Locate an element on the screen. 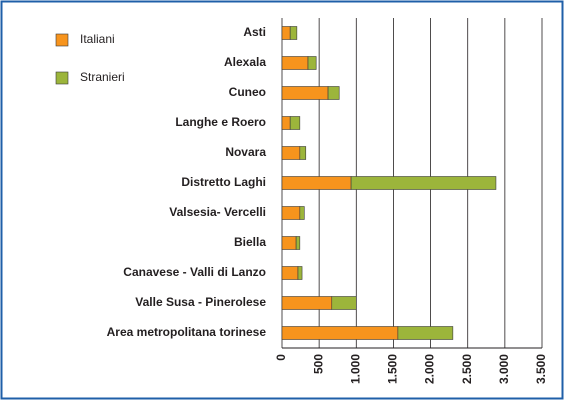  x-tick-label: 2.000 is located at coordinates (430, 369).